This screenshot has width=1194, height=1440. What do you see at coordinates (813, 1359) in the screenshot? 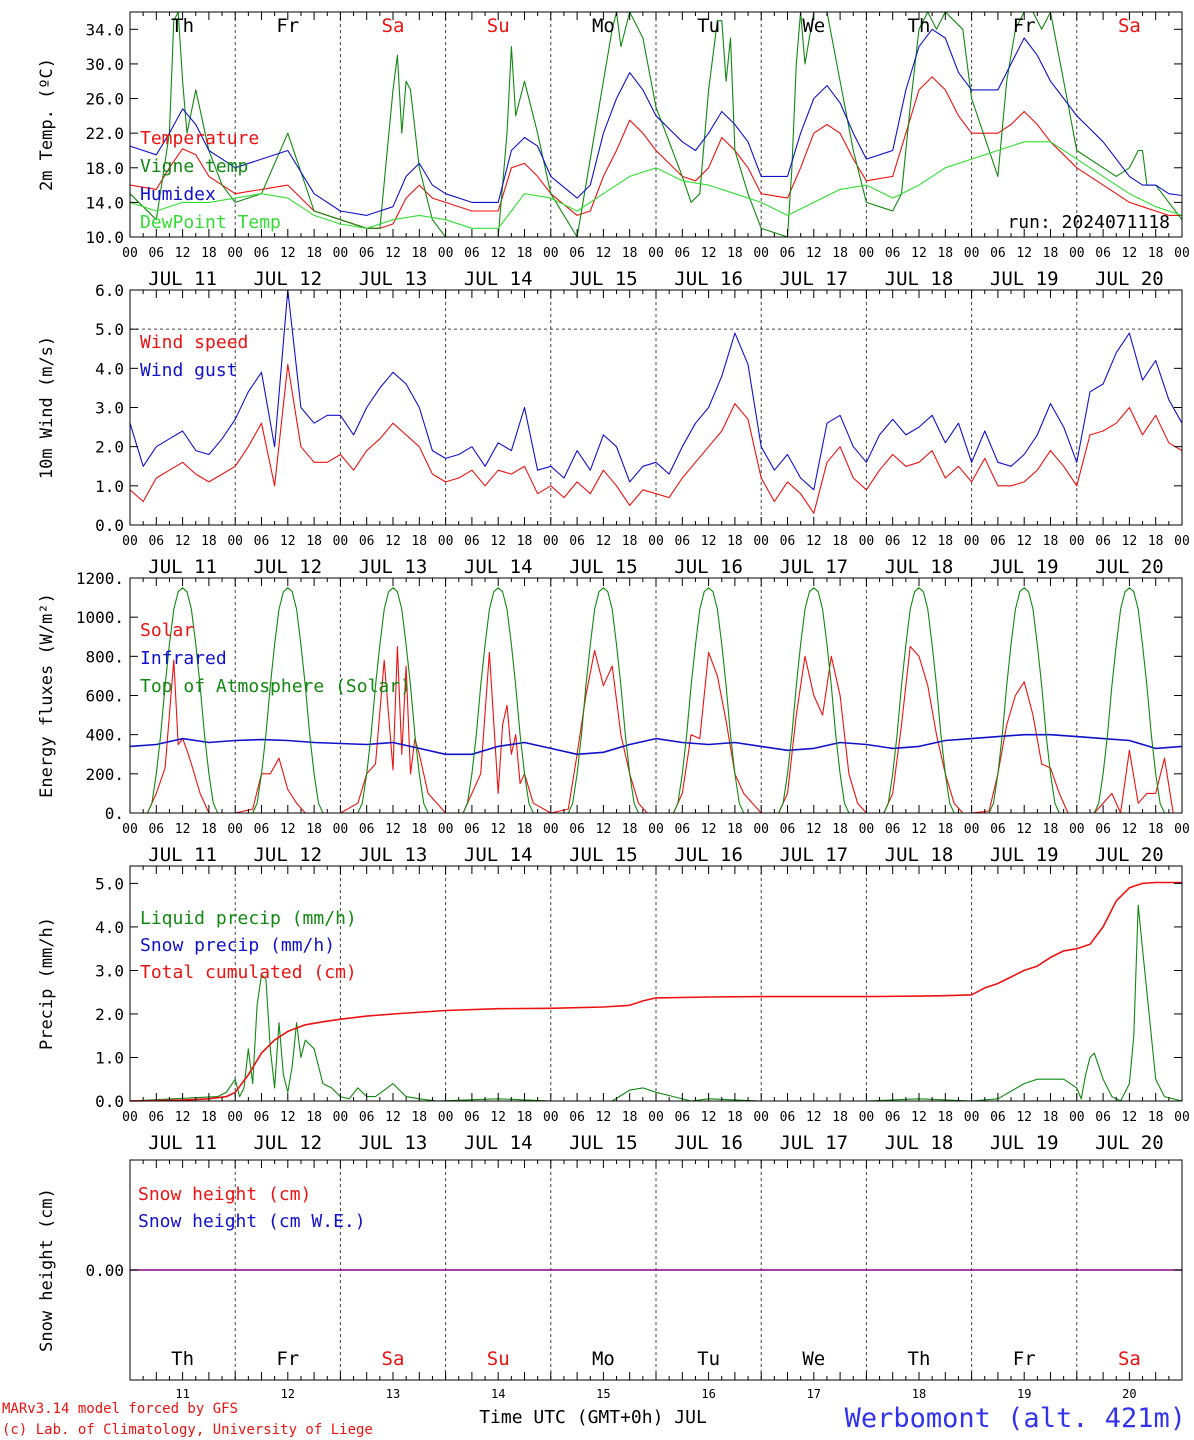
I see `day-name-bottom: We` at bounding box center [813, 1359].